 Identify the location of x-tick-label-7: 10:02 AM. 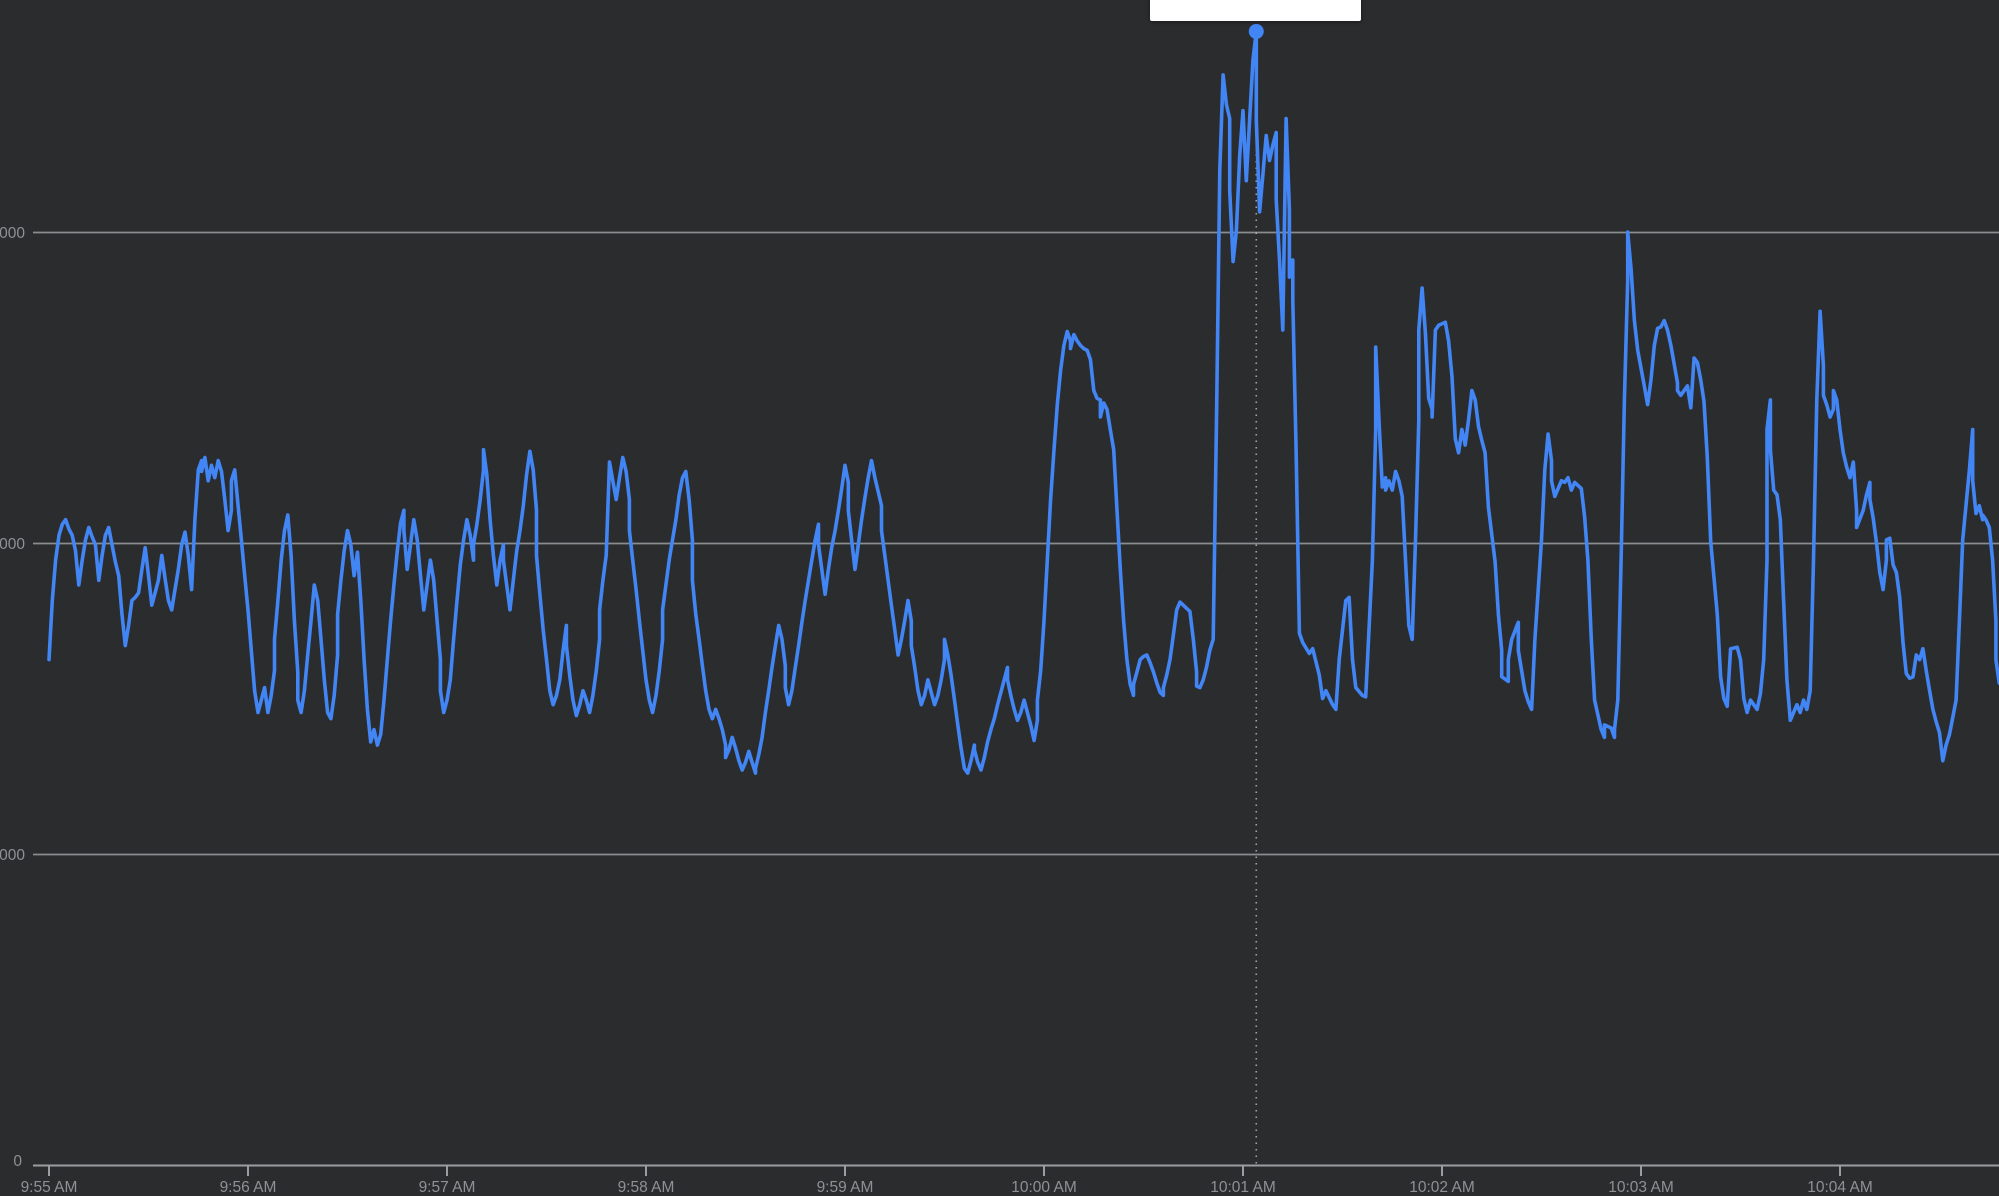
(1442, 1187).